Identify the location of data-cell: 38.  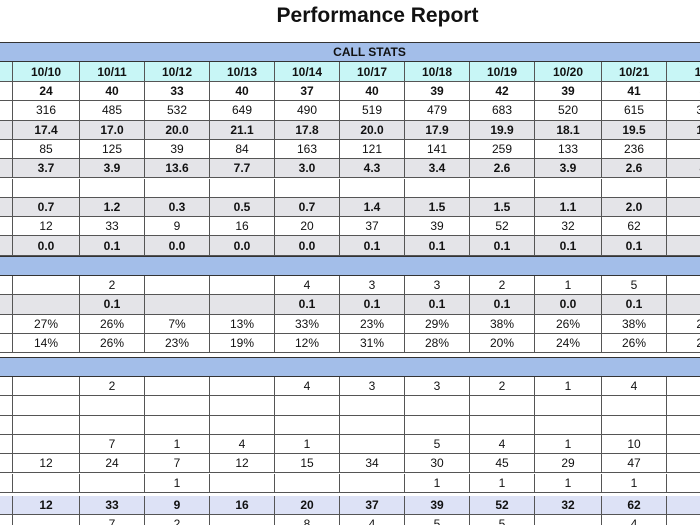
(683, 111).